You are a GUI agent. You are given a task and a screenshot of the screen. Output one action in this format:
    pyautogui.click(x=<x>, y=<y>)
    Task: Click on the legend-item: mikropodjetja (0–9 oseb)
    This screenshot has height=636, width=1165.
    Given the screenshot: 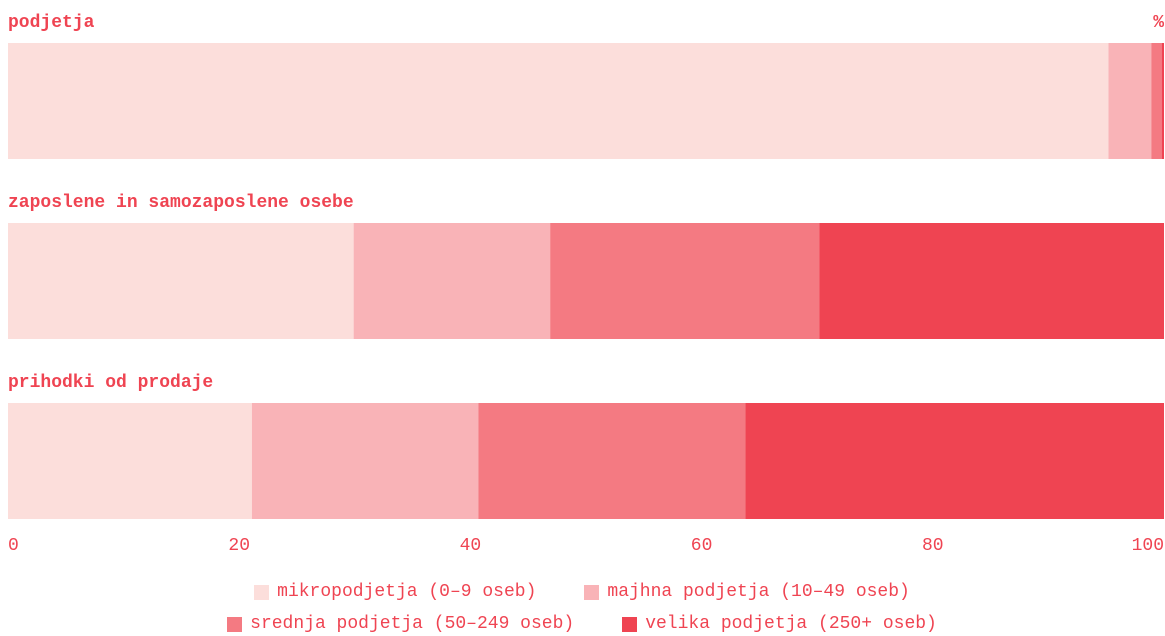 What is the action you would take?
    pyautogui.click(x=395, y=592)
    